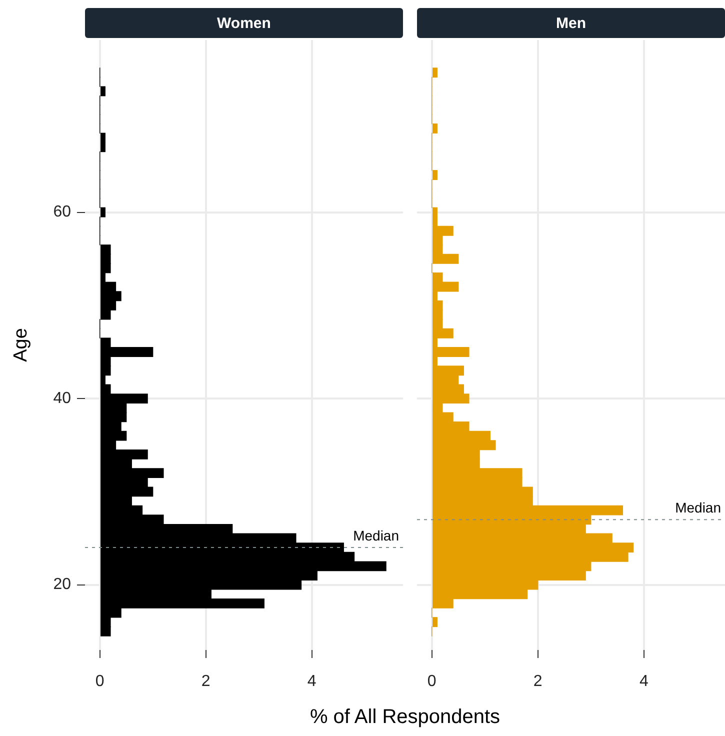 Image resolution: width=725 pixels, height=736 pixels. Describe the element at coordinates (571, 23) in the screenshot. I see `chart-title: Men` at that location.